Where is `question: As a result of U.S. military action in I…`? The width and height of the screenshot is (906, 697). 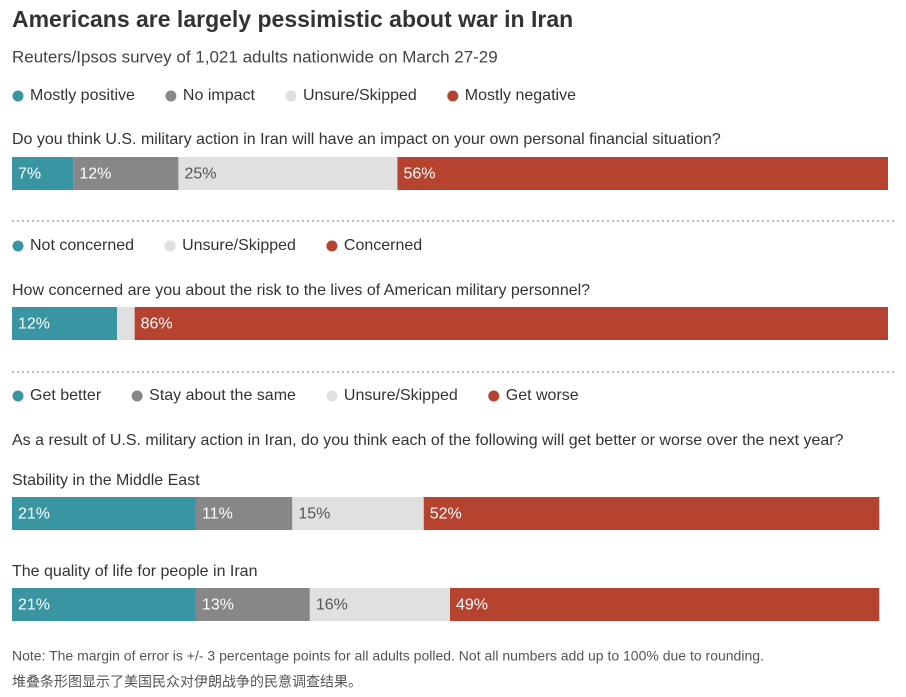
question: As a result of U.S. military action in I… is located at coordinates (428, 440).